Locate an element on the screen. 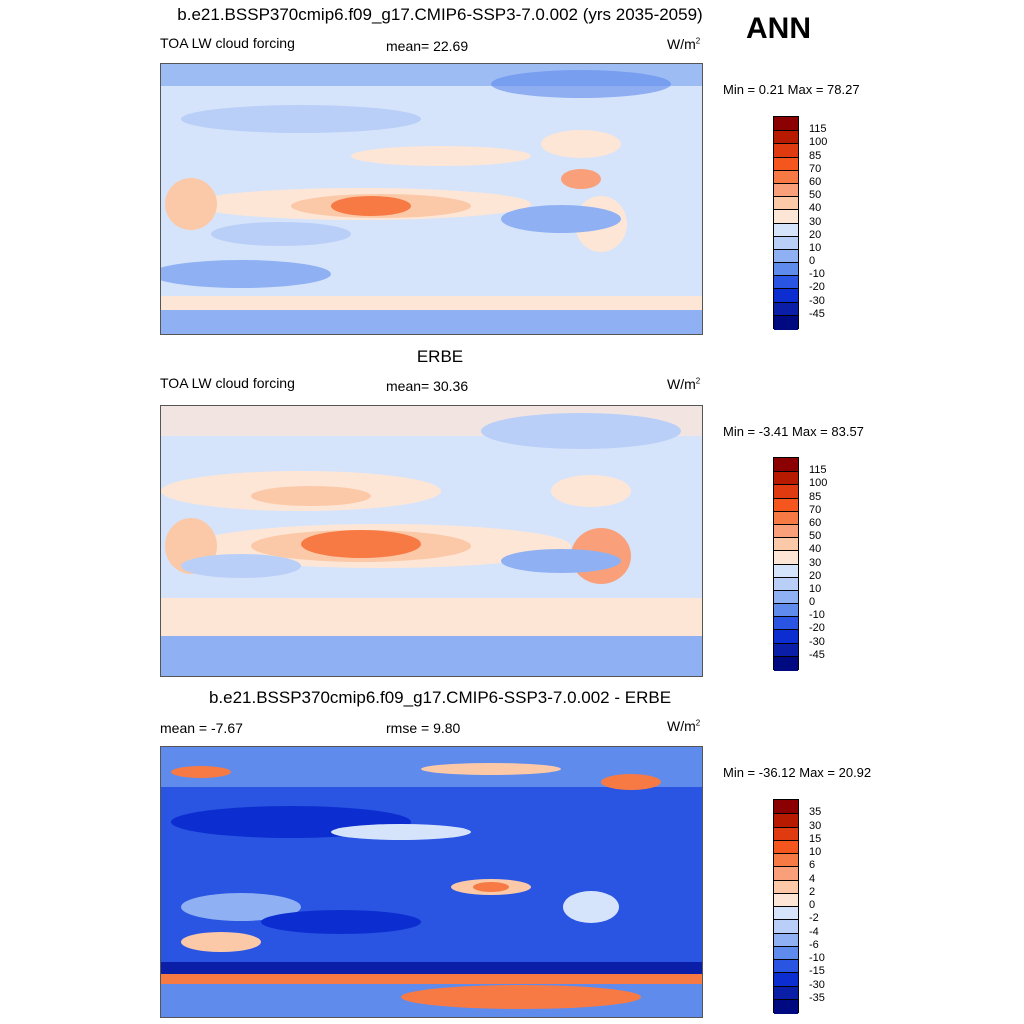 The height and width of the screenshot is (1024, 1024). colorbar-obs-tick-label: 70 is located at coordinates (815, 509).